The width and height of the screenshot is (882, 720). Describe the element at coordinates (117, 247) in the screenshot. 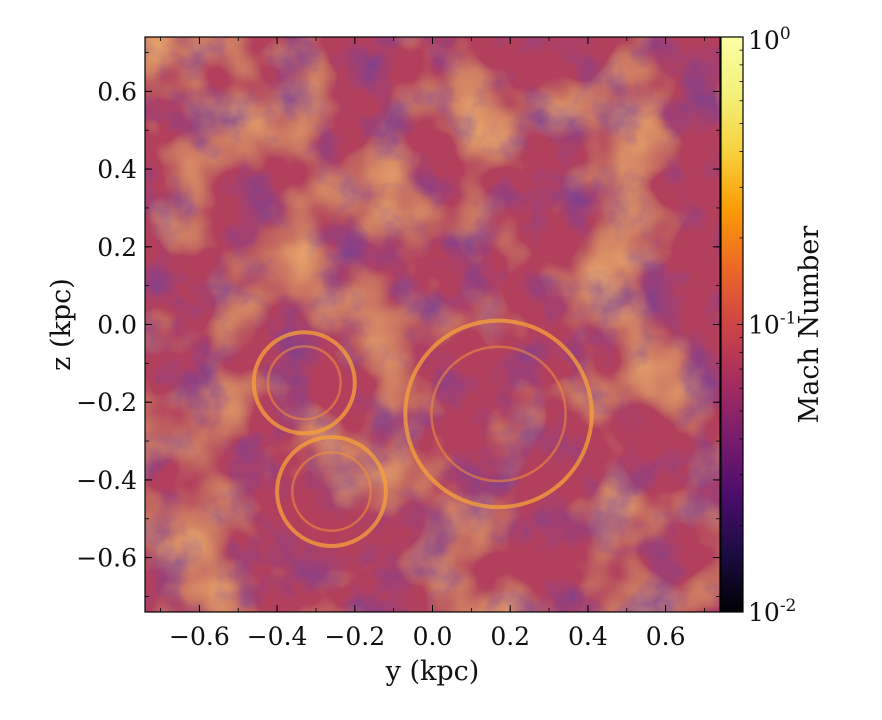

I see `y-tick-label: 0.2` at that location.